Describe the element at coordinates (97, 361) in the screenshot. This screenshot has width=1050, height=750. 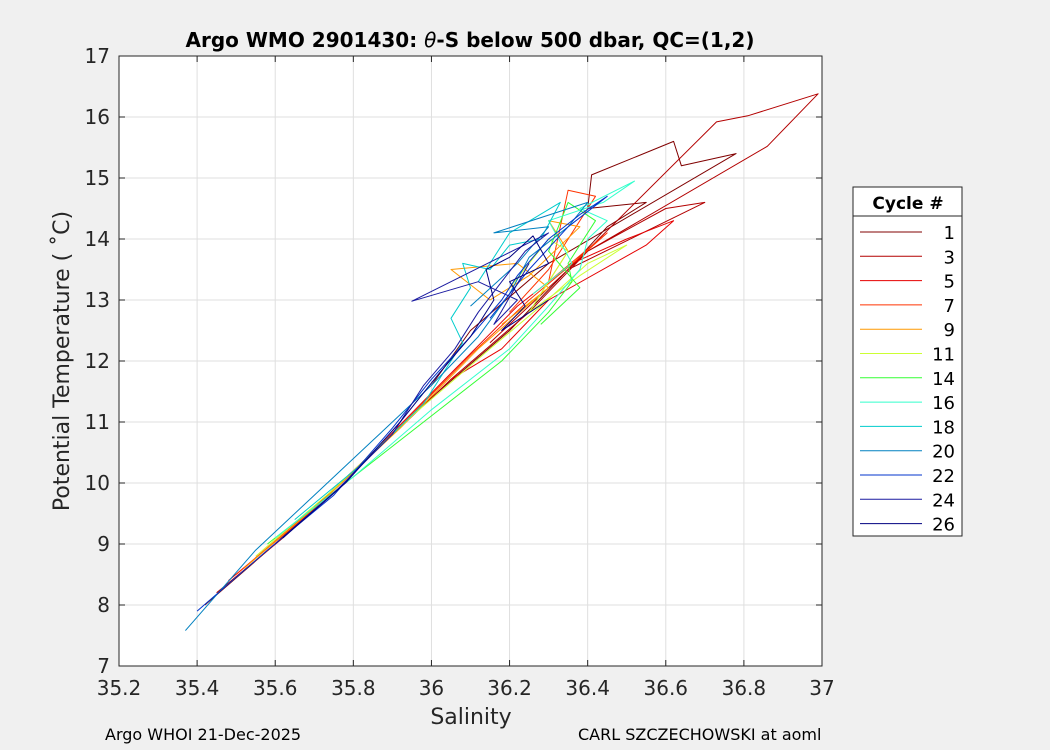
I see `y-tick-label: 12` at that location.